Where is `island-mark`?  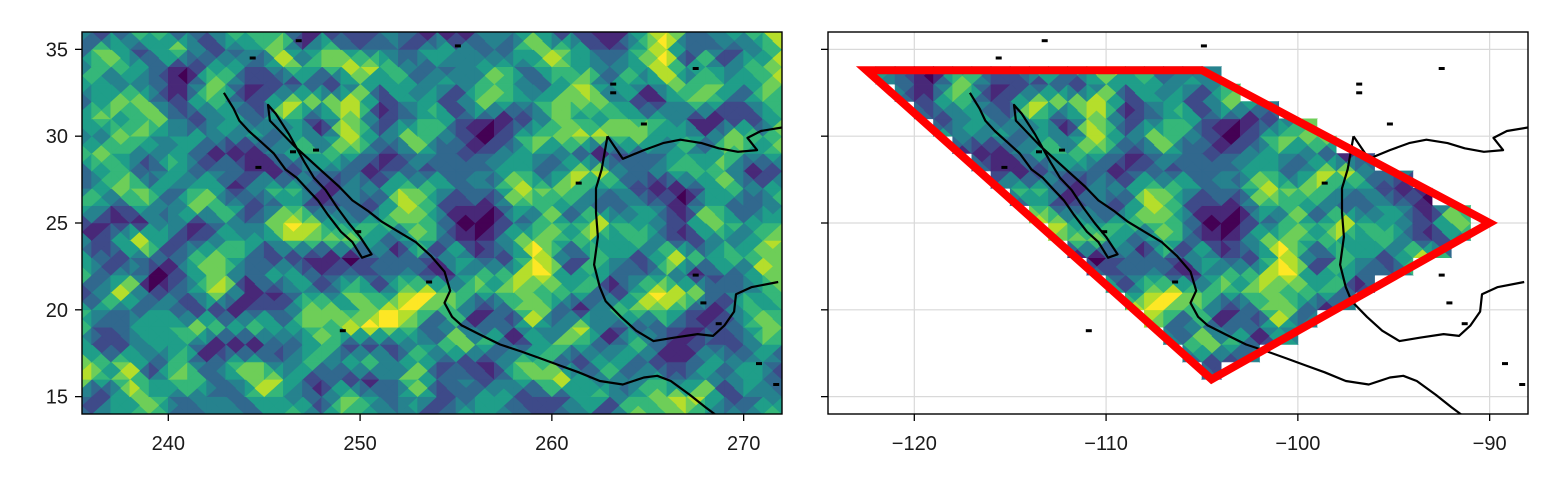
island-mark is located at coordinates (1389, 124).